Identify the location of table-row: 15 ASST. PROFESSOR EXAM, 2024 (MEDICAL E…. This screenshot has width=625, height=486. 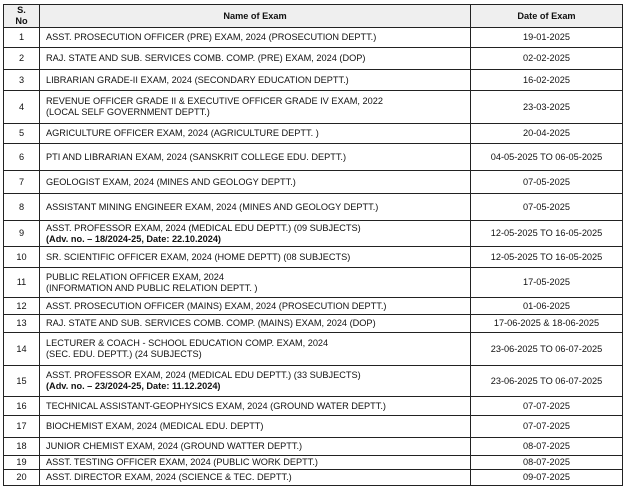
(313, 381).